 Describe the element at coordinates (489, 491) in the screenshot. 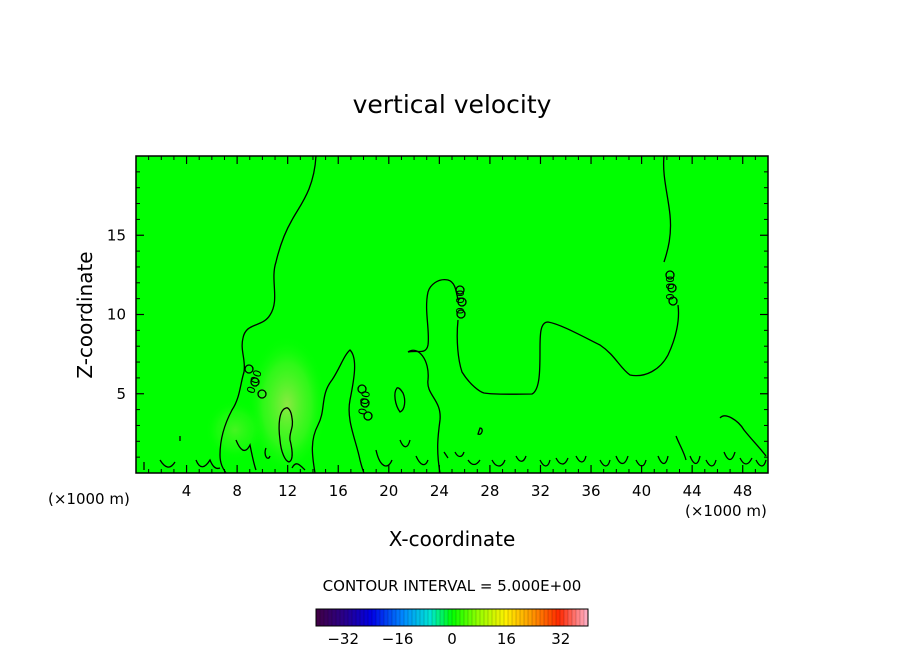

I see `x-tick-label: 28` at that location.